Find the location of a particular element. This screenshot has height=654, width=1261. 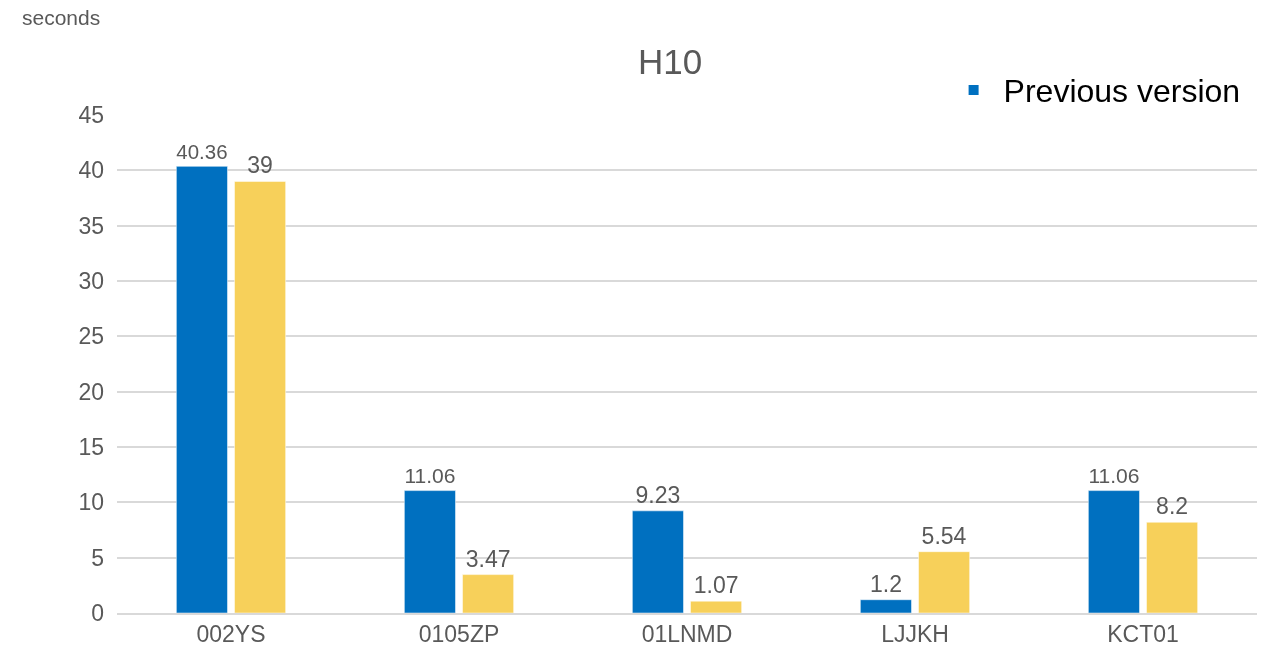

y-tick-label: 20 is located at coordinates (91, 391).